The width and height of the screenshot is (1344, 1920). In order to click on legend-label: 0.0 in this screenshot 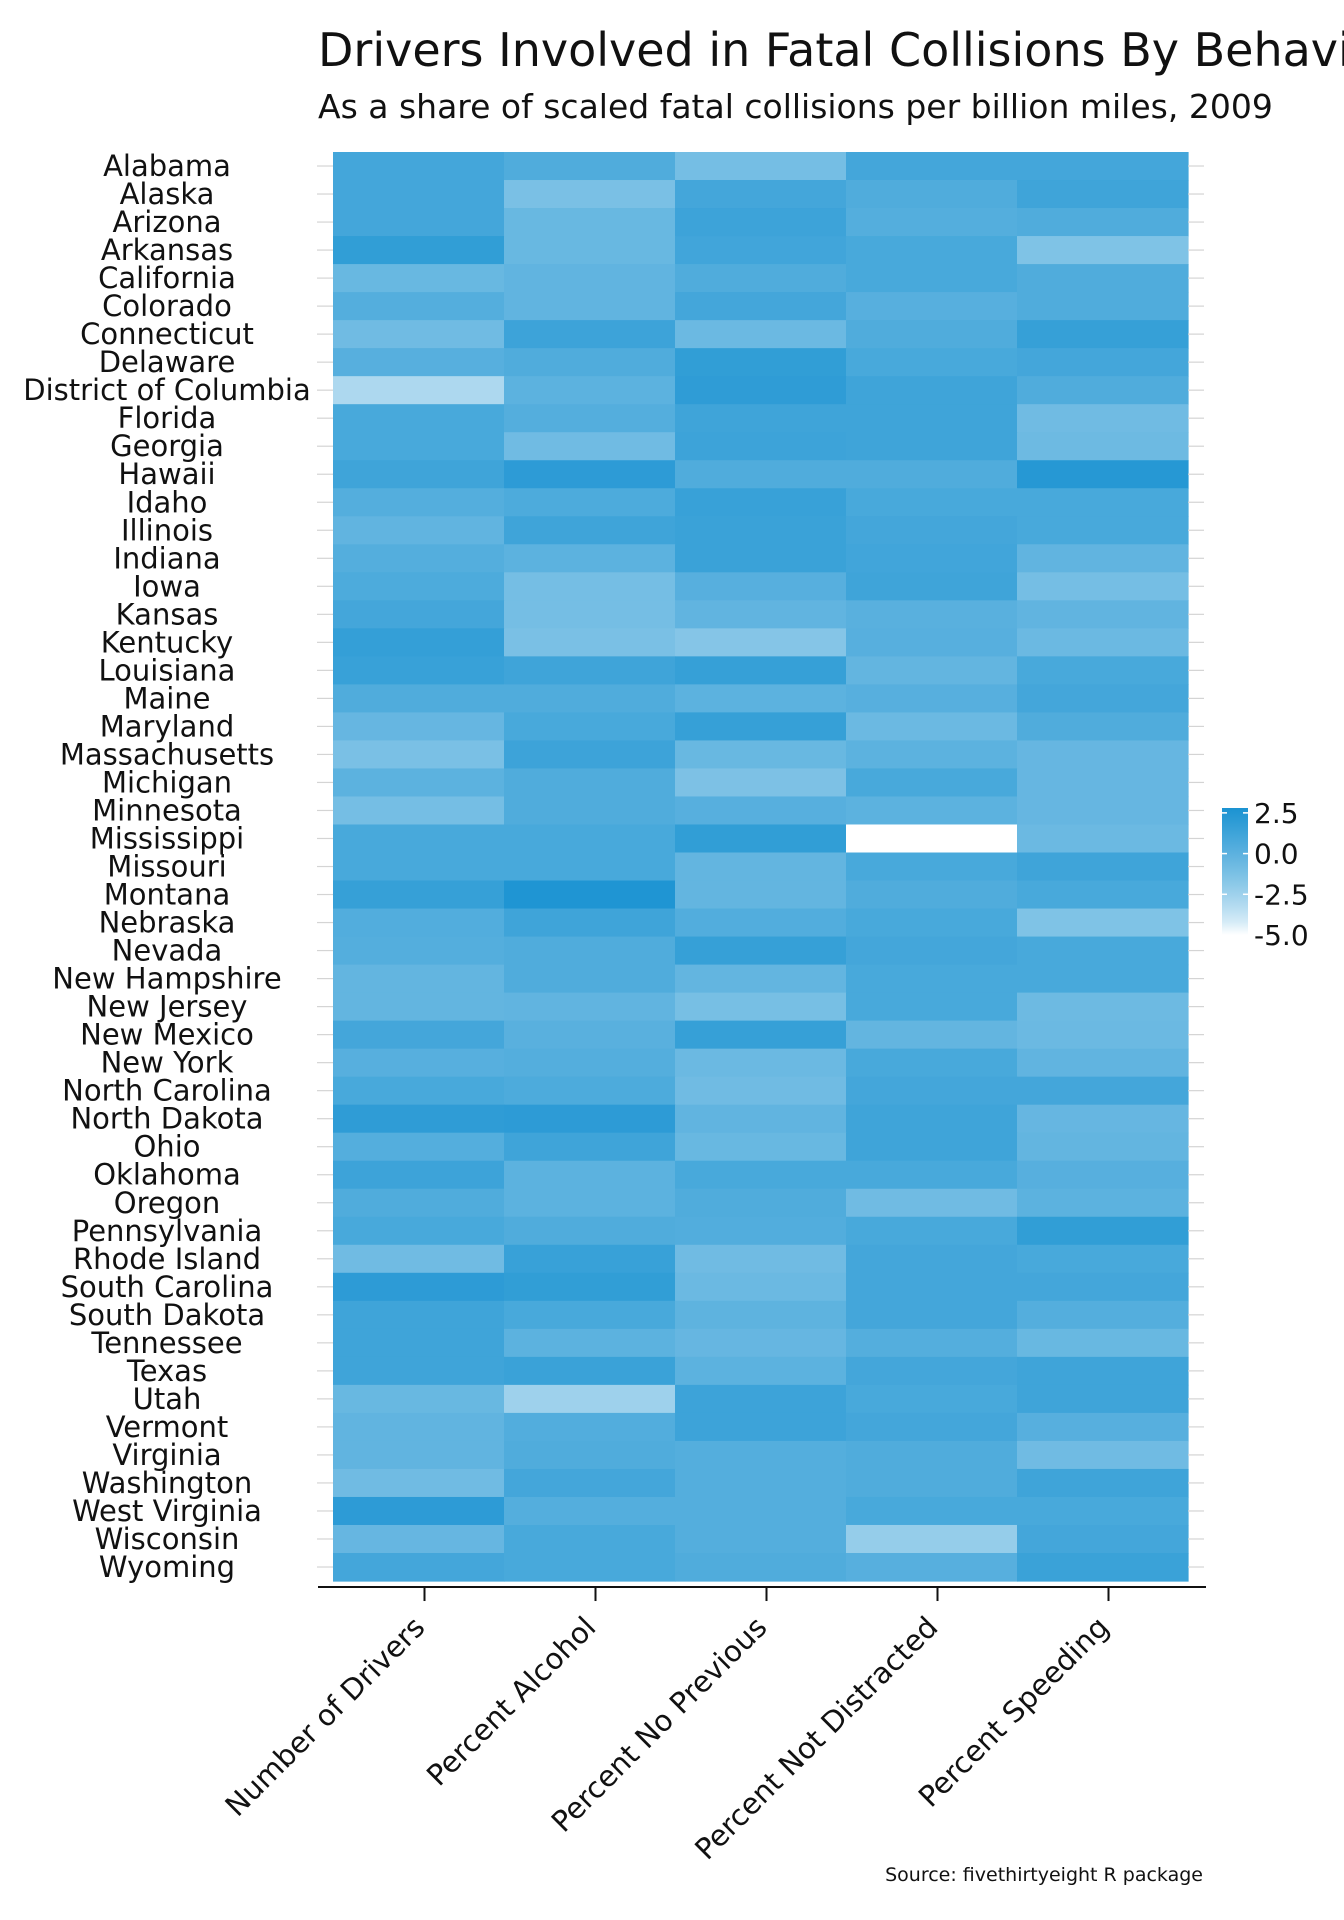, I will do `click(1276, 854)`.